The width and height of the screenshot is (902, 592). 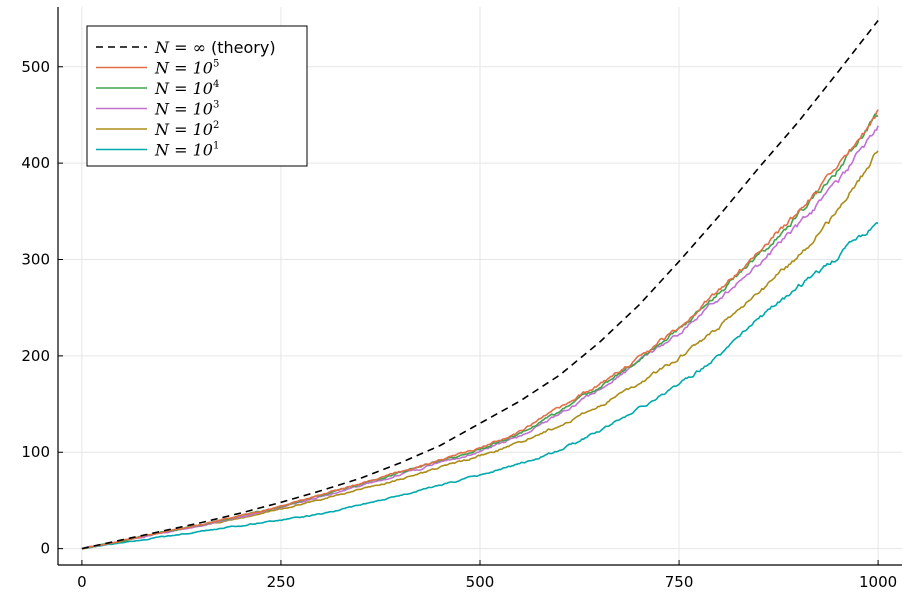 I want to click on legend-box, so click(x=197, y=96).